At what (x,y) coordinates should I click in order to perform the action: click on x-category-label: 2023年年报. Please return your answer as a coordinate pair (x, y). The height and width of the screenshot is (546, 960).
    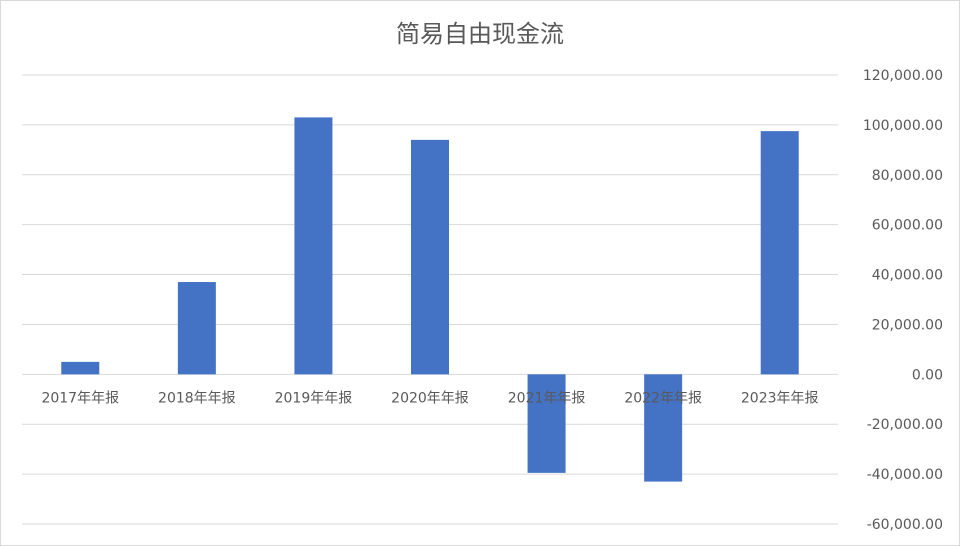
    Looking at the image, I should click on (780, 398).